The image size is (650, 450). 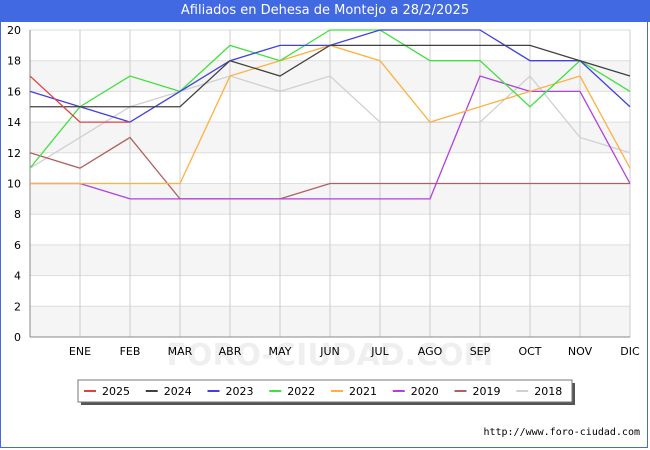 What do you see at coordinates (240, 391) in the screenshot?
I see `legend-label-2023: 2023` at bounding box center [240, 391].